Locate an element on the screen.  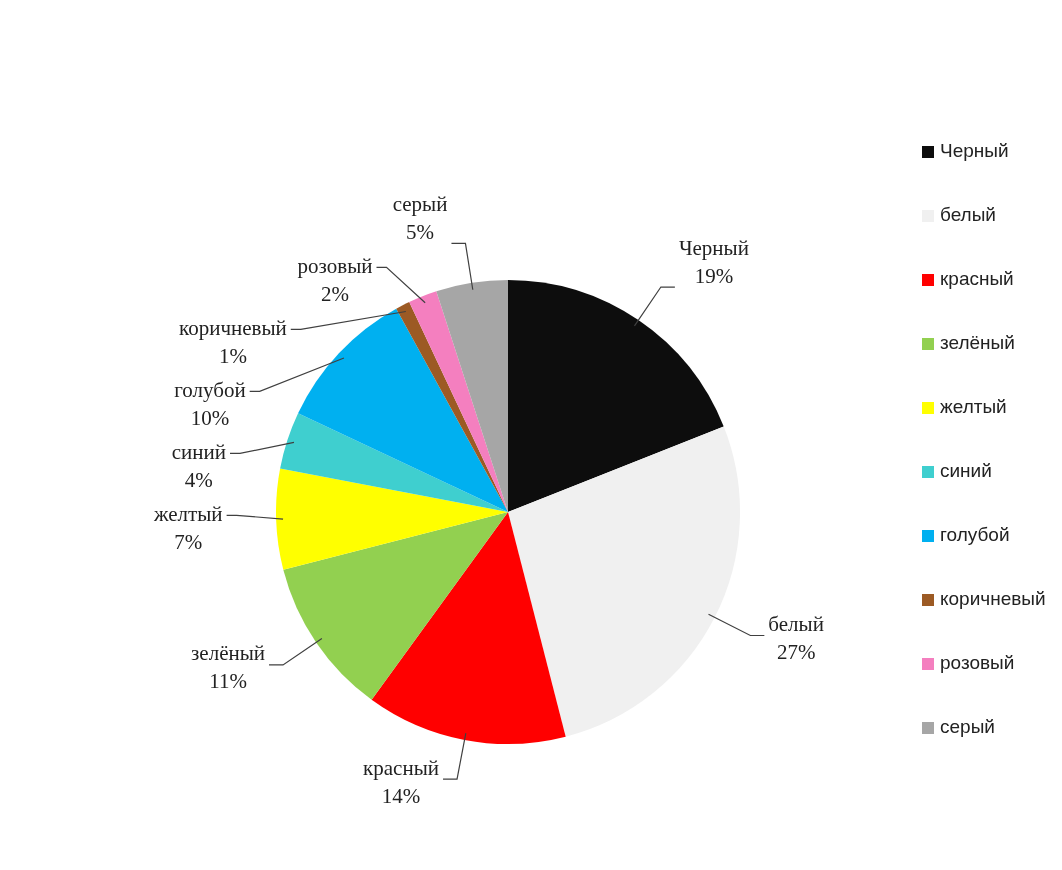
slice-label: синий is located at coordinates (198, 451).